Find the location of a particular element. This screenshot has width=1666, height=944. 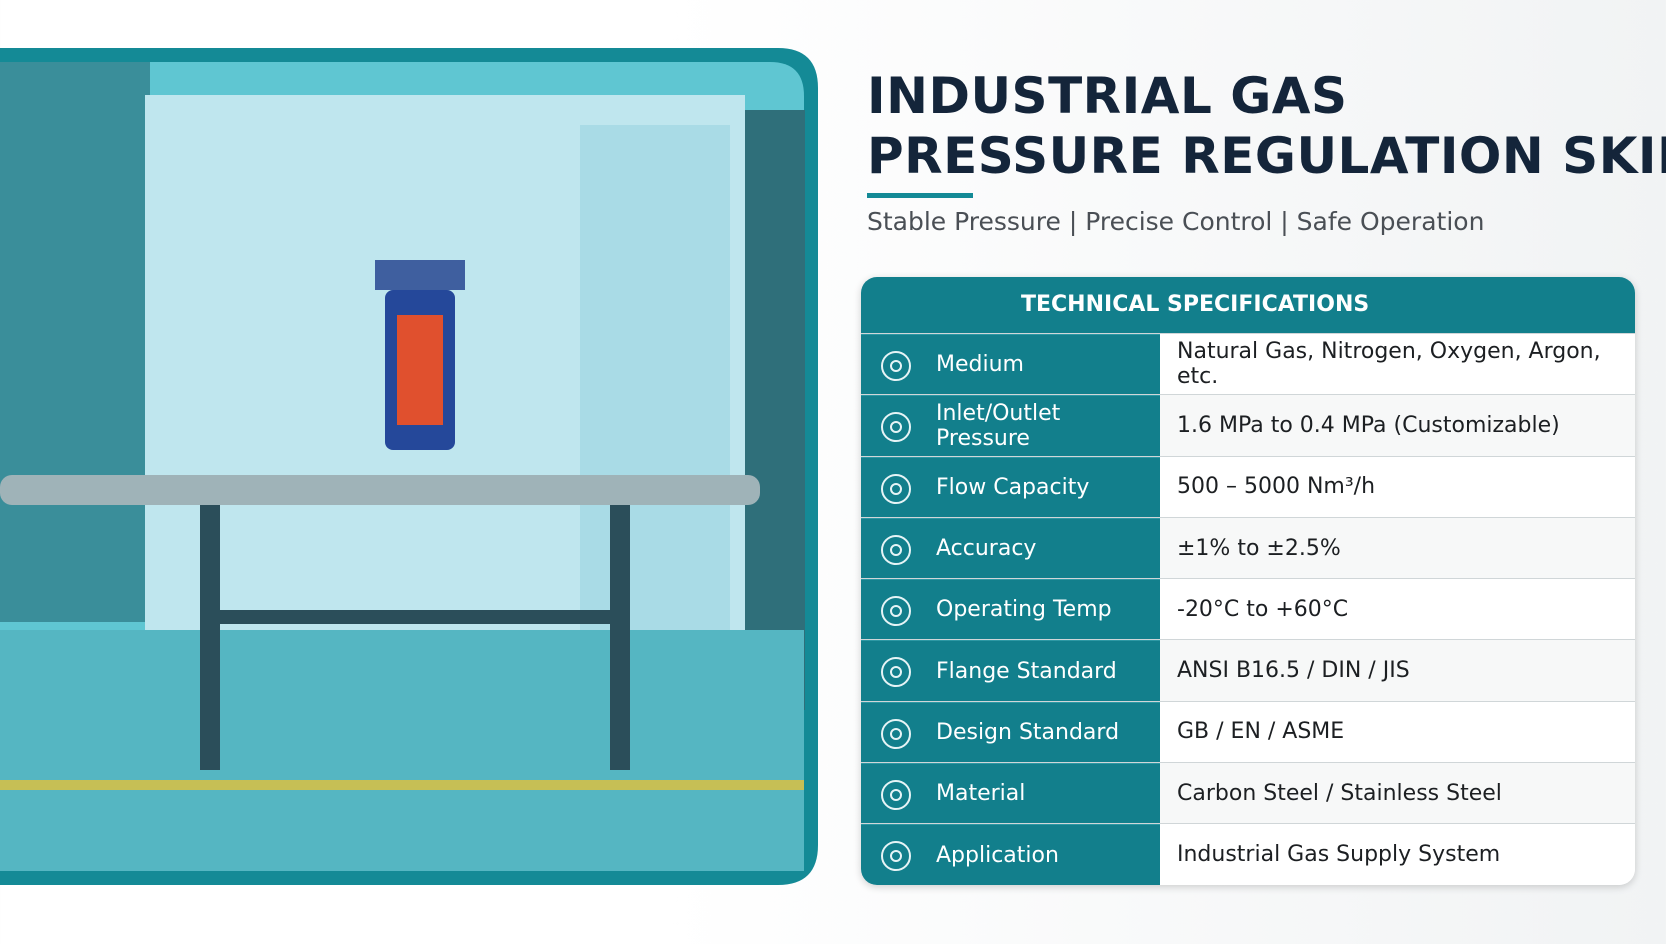

label-text: Accuracy is located at coordinates (986, 549).